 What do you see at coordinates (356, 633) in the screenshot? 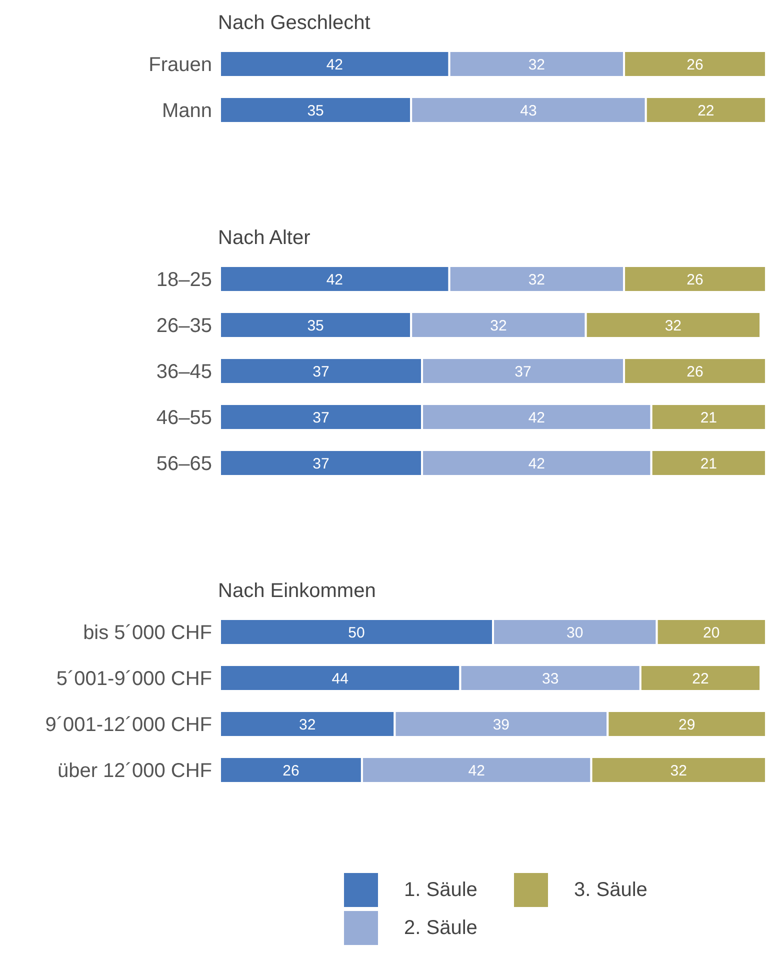
I see `data-label: 50` at bounding box center [356, 633].